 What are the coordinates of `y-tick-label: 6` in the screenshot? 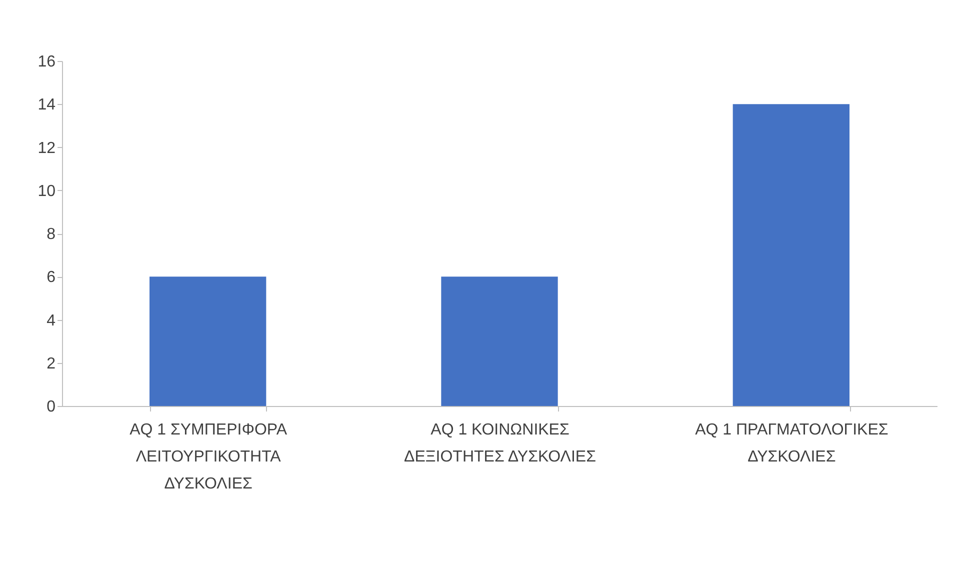 It's located at (51, 277).